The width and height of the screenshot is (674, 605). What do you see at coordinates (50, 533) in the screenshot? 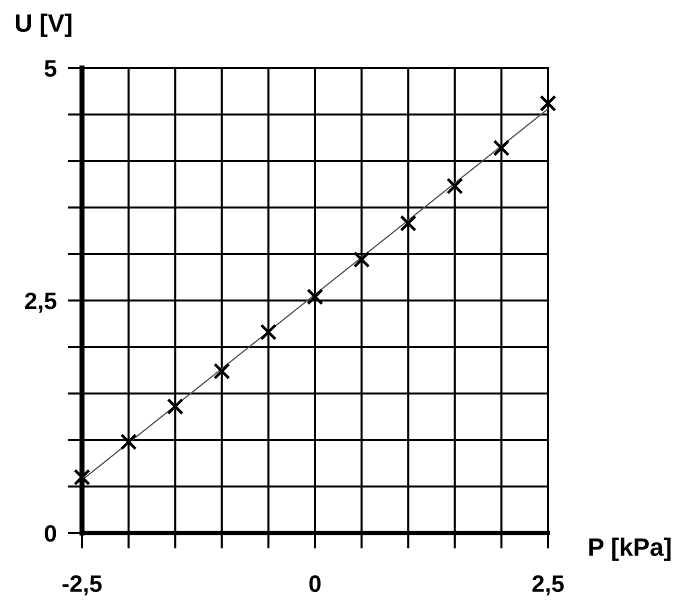
I see `y-tick-label: 0` at bounding box center [50, 533].